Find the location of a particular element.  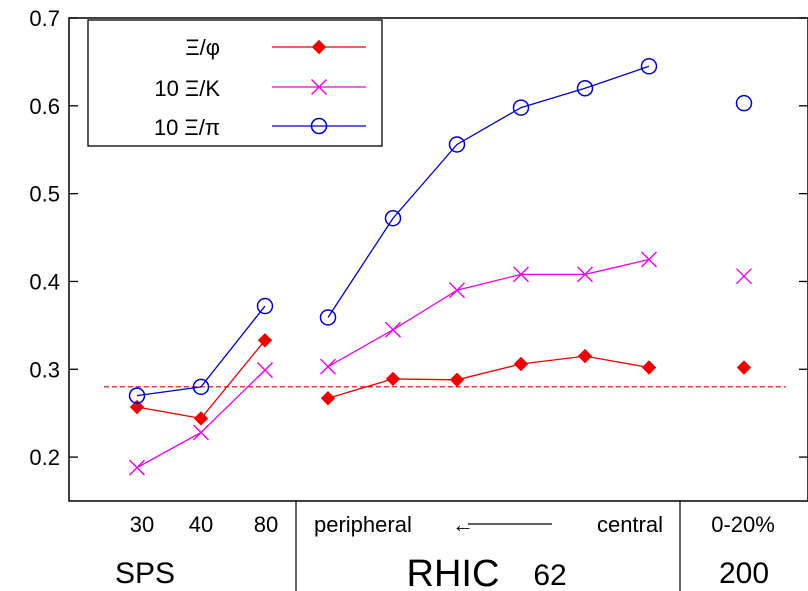

series-1-point-7-stroke-b is located at coordinates (585, 274).